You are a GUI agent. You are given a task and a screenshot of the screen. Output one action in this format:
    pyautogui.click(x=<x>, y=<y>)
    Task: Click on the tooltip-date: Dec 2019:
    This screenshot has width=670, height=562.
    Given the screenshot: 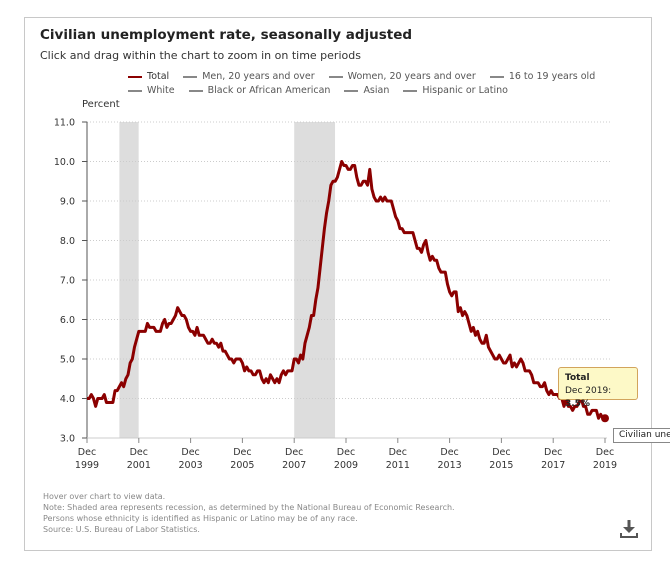 What is the action you would take?
    pyautogui.click(x=588, y=391)
    